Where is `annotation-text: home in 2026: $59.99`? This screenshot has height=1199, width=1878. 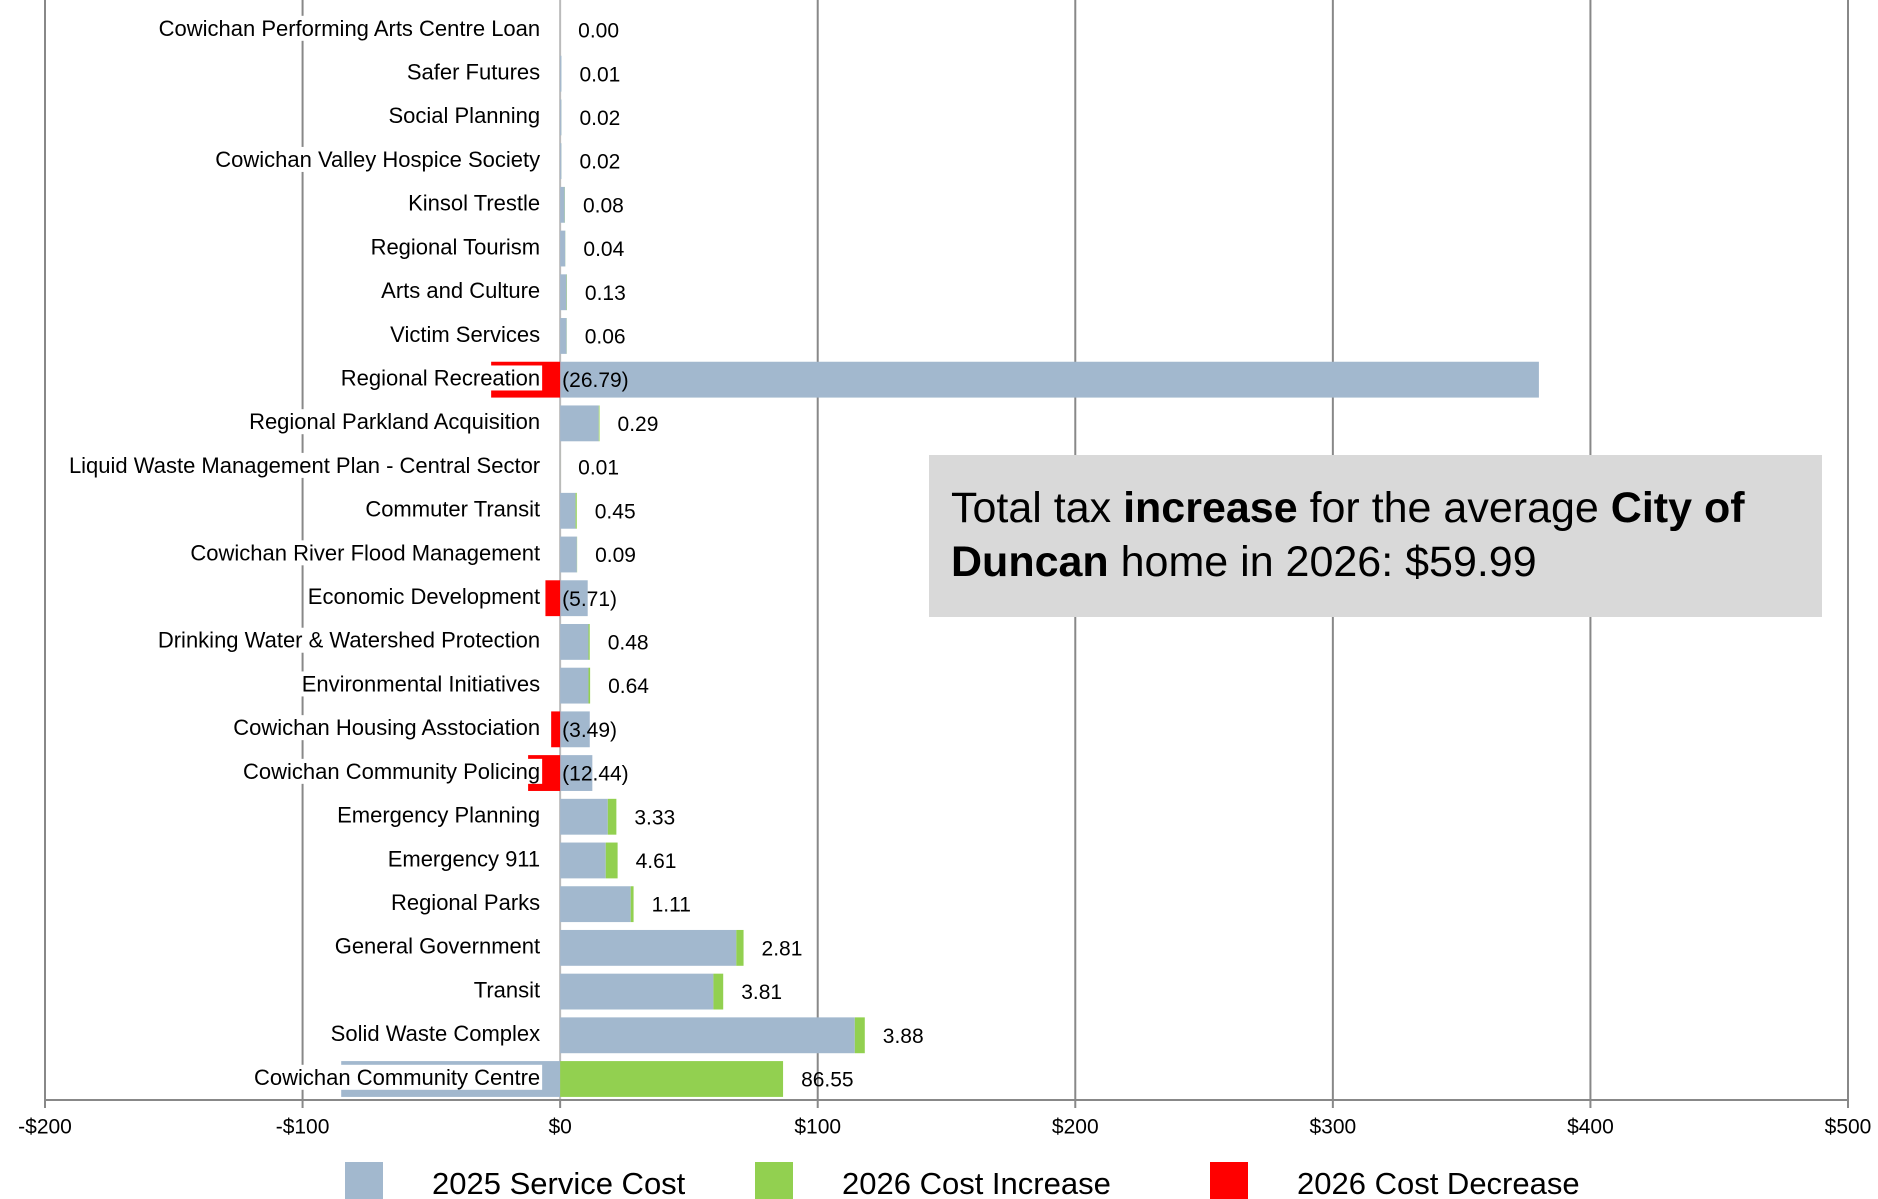 annotation-text: home in 2026: $59.99 is located at coordinates (1323, 562).